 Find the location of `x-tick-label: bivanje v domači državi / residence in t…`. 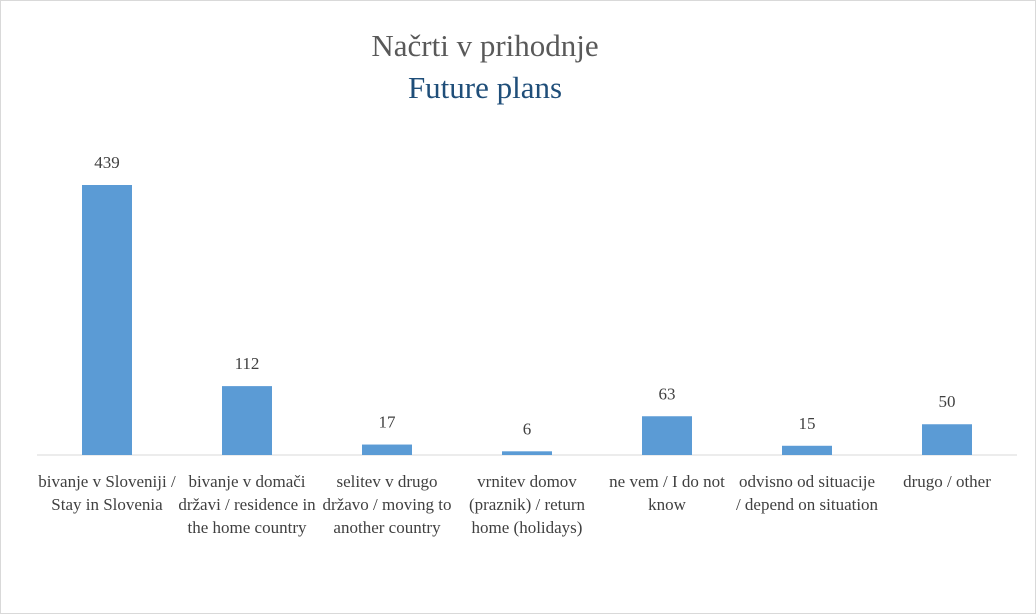

x-tick-label: bivanje v domači državi / residence in t… is located at coordinates (247, 504).